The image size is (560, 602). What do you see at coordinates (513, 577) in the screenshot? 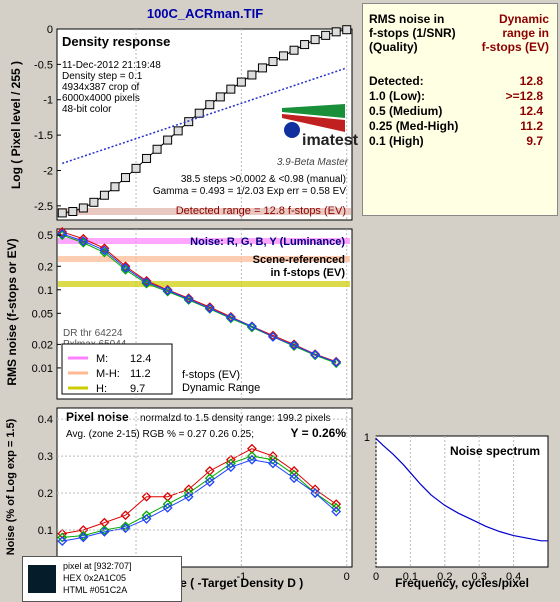
I see `x-tick-label: 0.4` at bounding box center [513, 577].